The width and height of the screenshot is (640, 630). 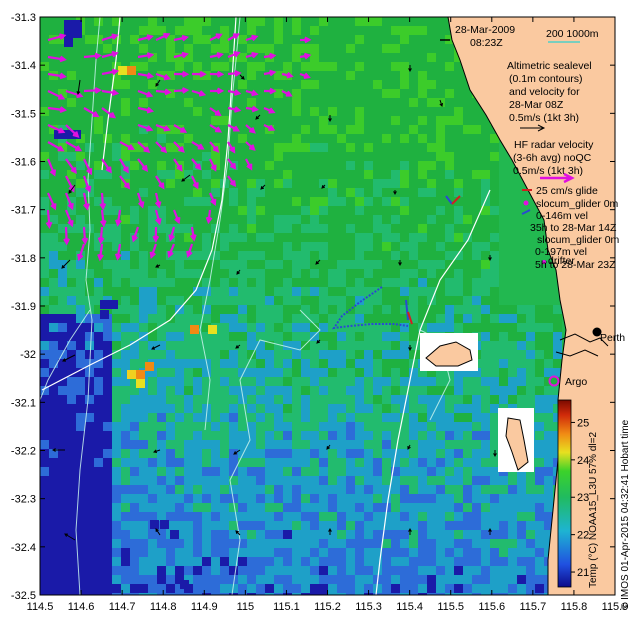 I want to click on colorbar-tick-label: 24, so click(x=583, y=461).